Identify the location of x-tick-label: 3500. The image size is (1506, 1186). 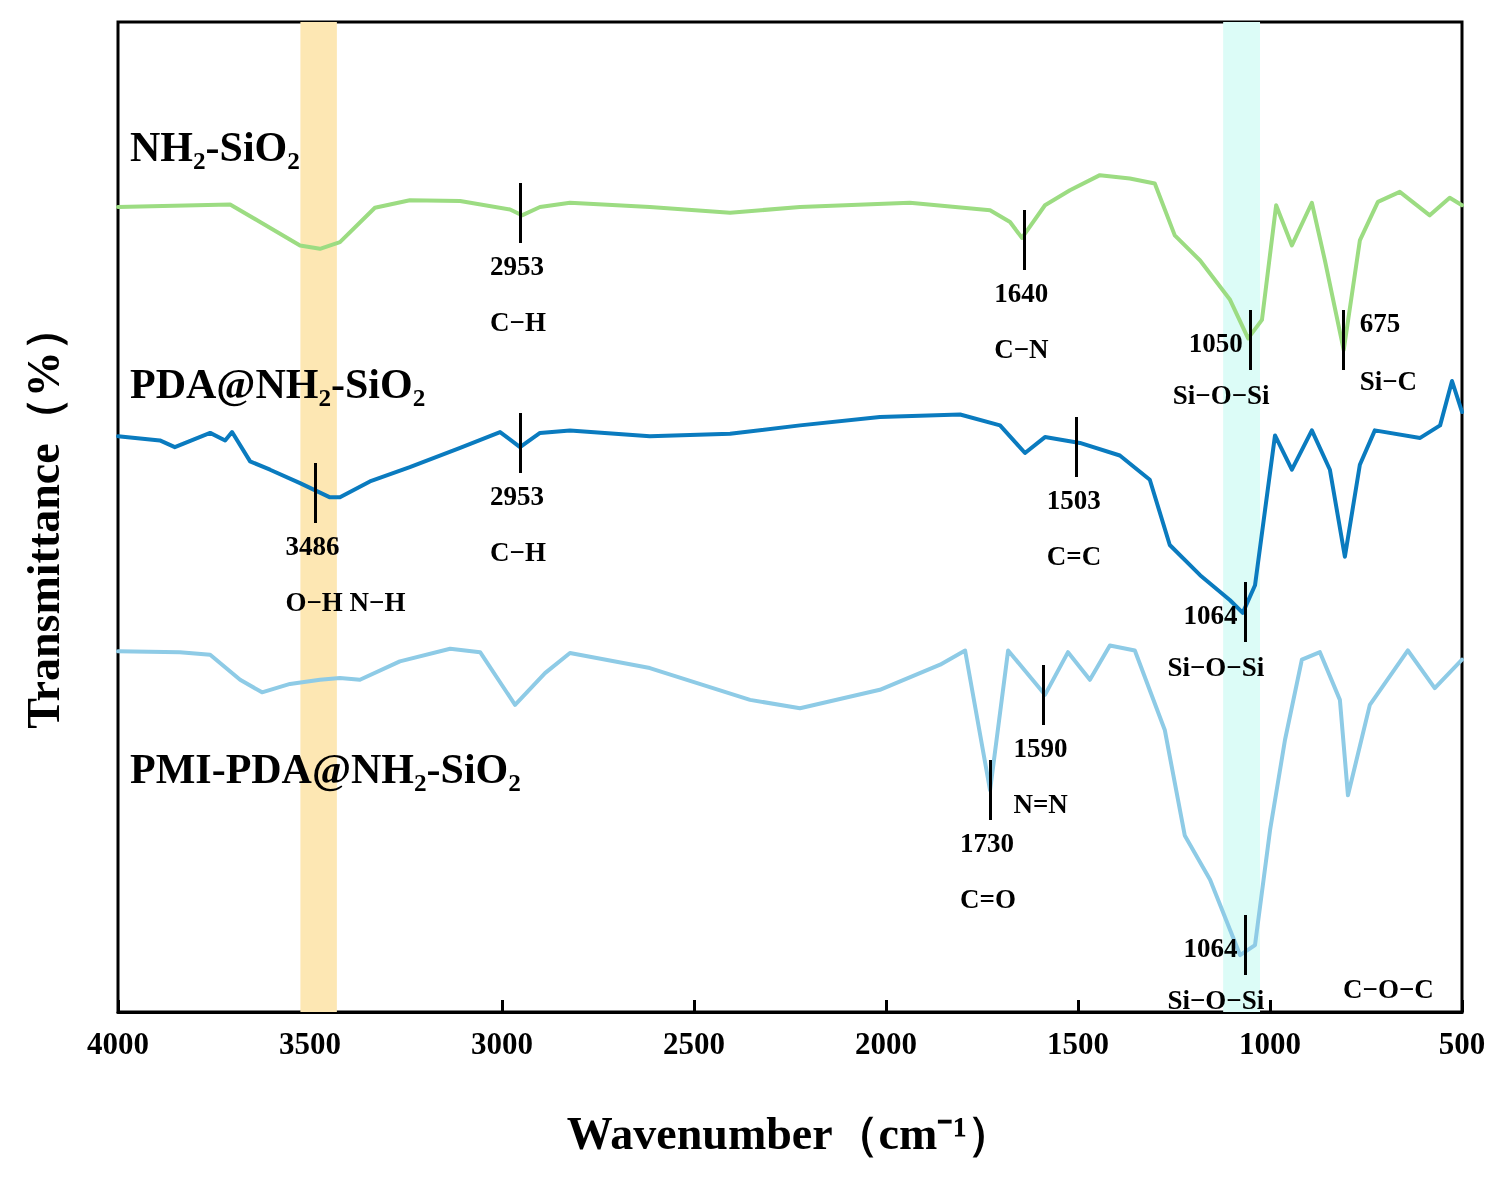
(310, 1043).